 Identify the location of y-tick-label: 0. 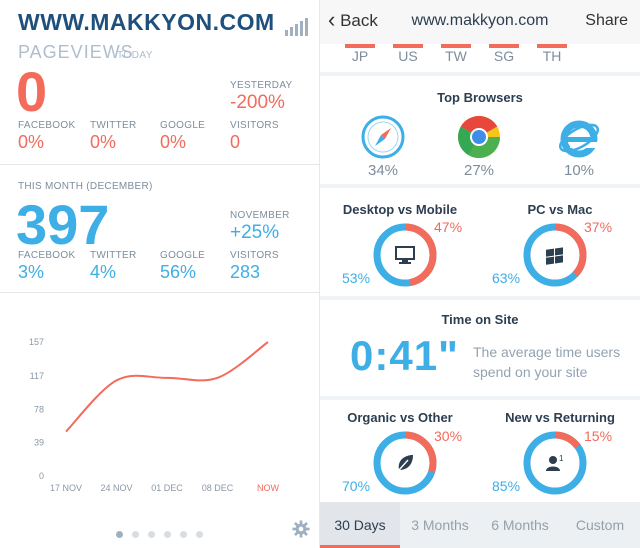
(41, 476).